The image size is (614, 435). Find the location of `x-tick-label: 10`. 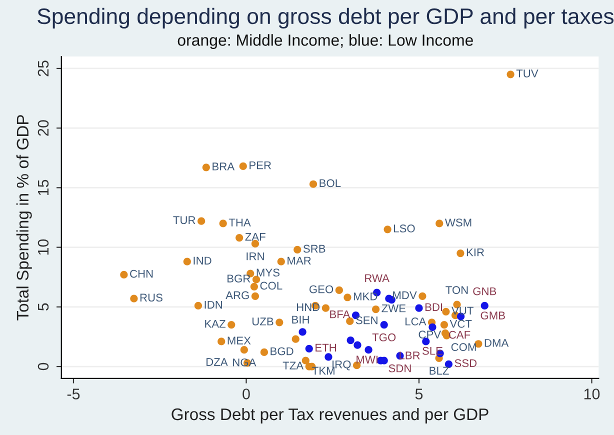

x-tick-label: 10 is located at coordinates (592, 394).